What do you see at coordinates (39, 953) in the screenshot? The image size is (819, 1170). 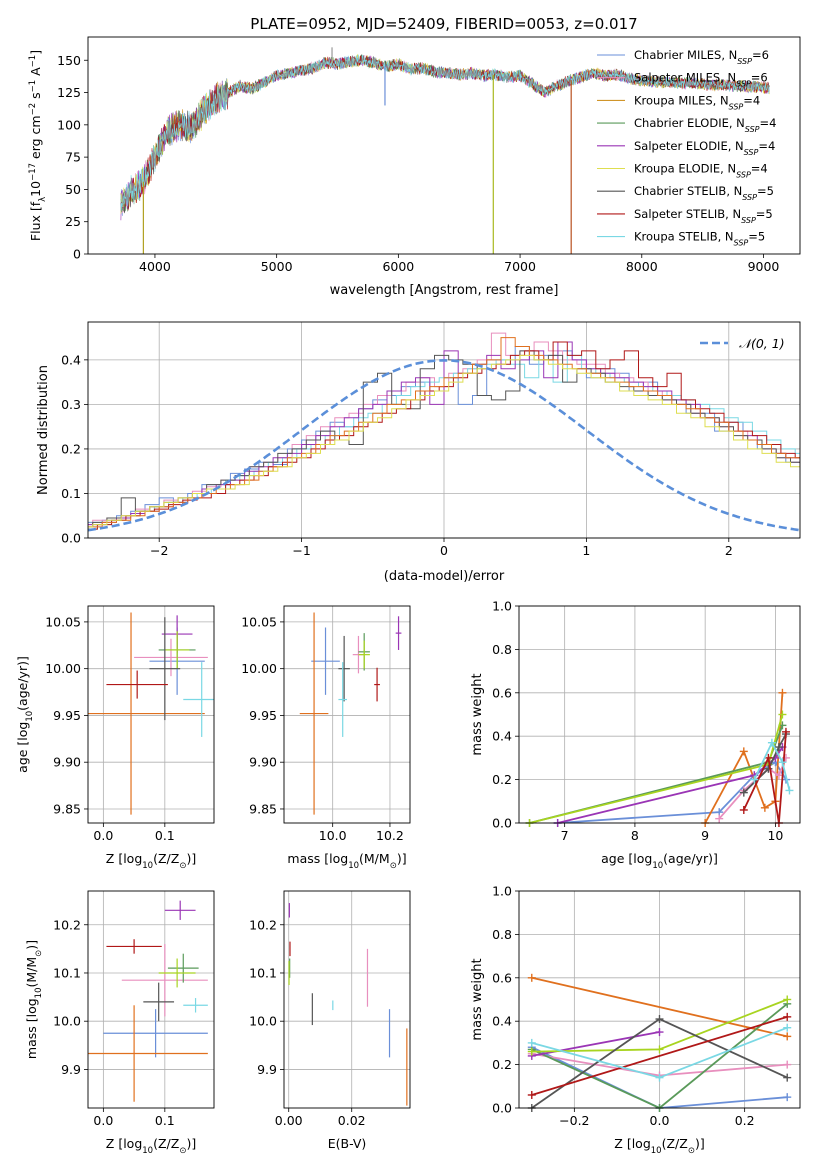 I see `y-axis-label-part: ⊙` at bounding box center [39, 953].